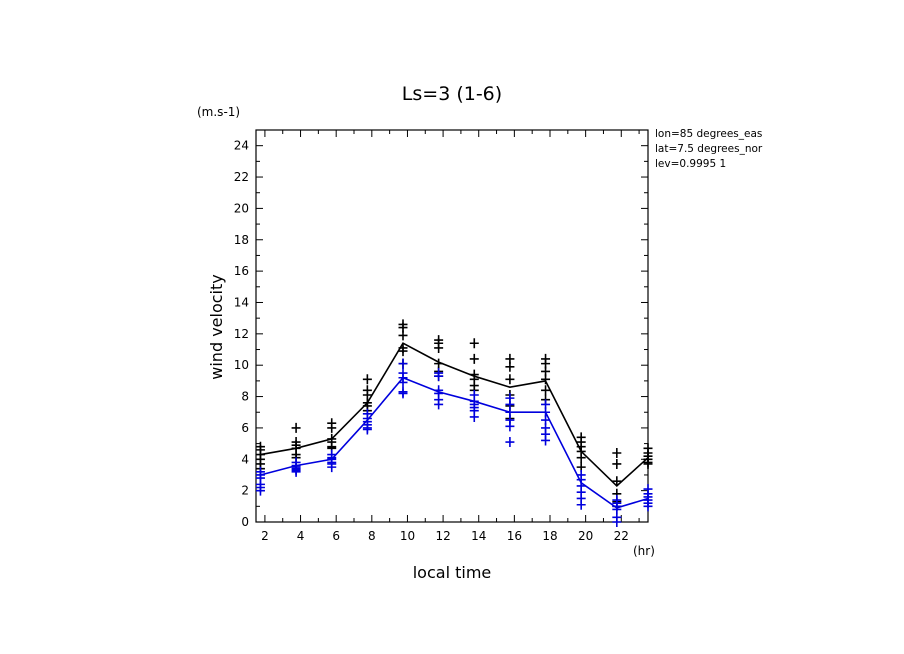  I want to click on annotation-lon: lon=85 degrees_eas, so click(708, 134).